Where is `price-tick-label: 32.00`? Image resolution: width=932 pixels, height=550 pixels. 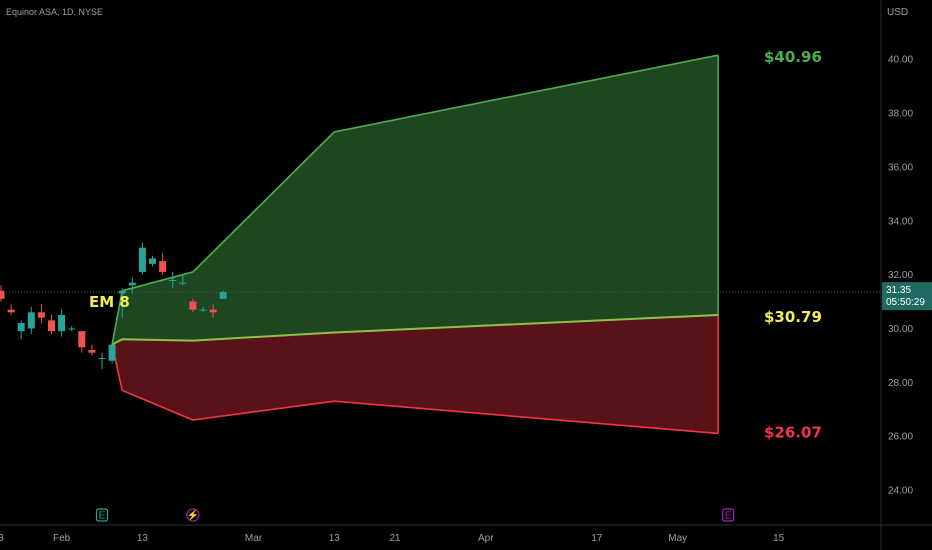
price-tick-label: 32.00 is located at coordinates (900, 275).